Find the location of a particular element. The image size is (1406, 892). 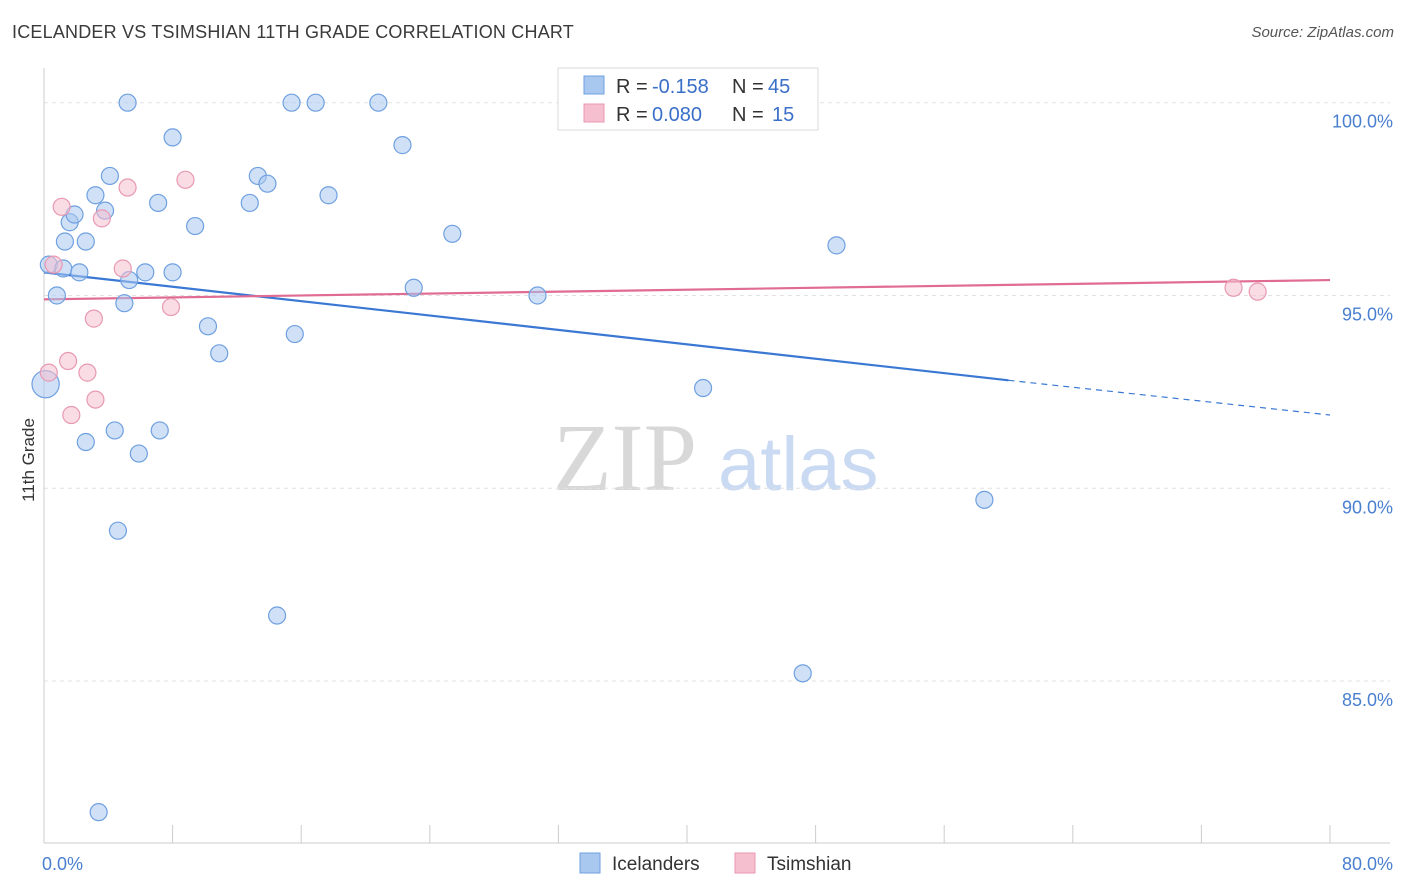

series-legend-swatch-tsimshian is located at coordinates (745, 863).